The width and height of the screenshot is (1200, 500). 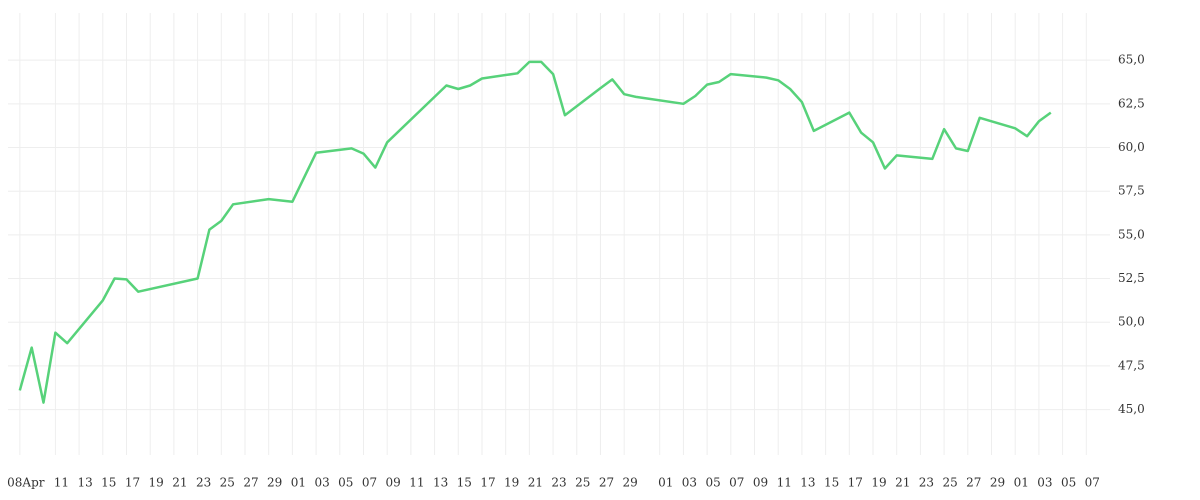 What do you see at coordinates (1131, 60) in the screenshot?
I see `y-tick-label: 65,0` at bounding box center [1131, 60].